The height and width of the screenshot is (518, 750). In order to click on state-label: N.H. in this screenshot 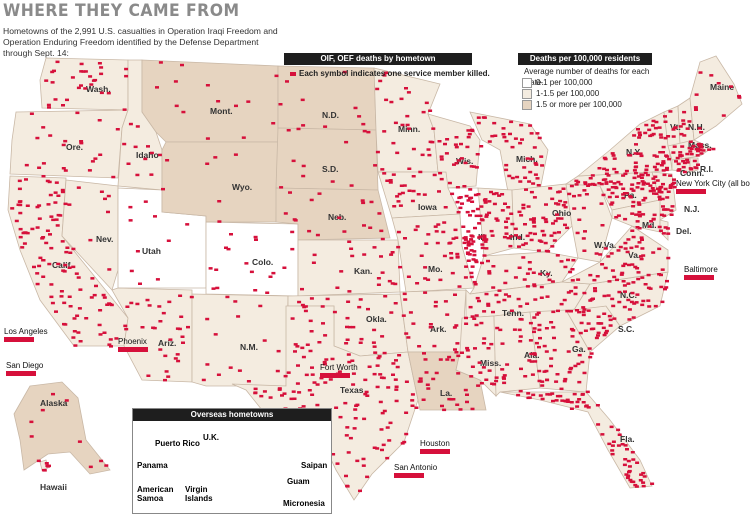, I will do `click(696, 127)`.